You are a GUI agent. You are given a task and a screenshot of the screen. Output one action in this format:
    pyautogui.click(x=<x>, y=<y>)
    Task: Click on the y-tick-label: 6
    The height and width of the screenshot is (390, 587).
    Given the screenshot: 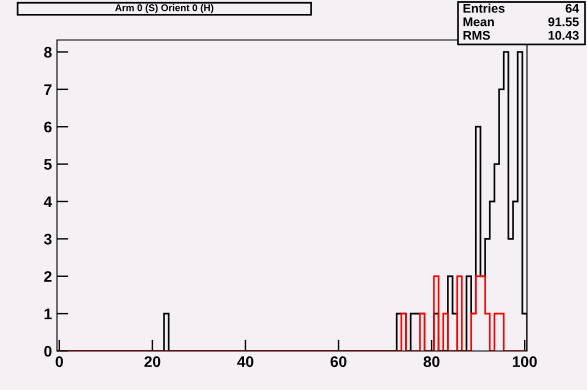 What is the action you would take?
    pyautogui.click(x=48, y=127)
    